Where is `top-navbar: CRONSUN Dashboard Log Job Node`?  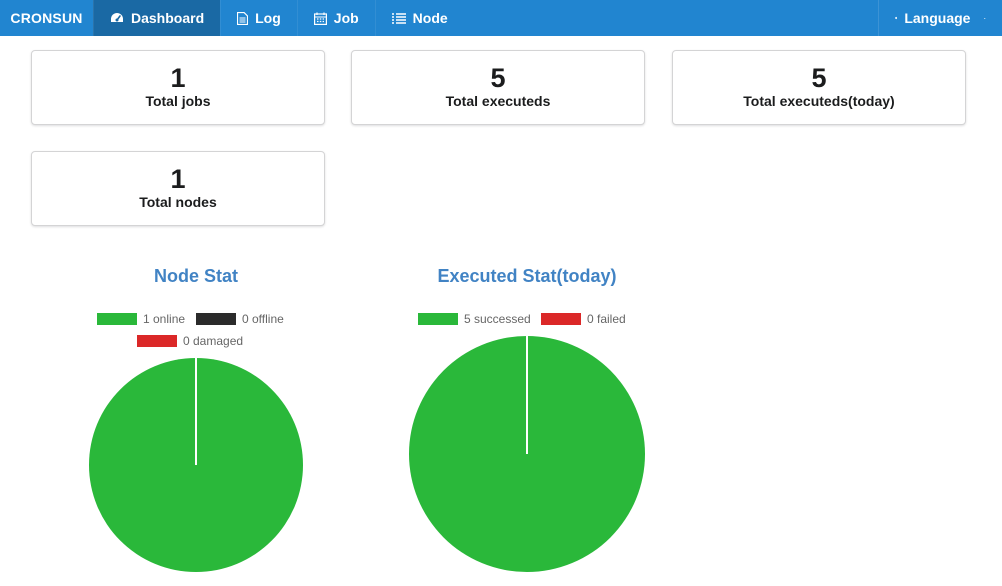
top-navbar: CRONSUN Dashboard Log Job Node is located at coordinates (501, 18).